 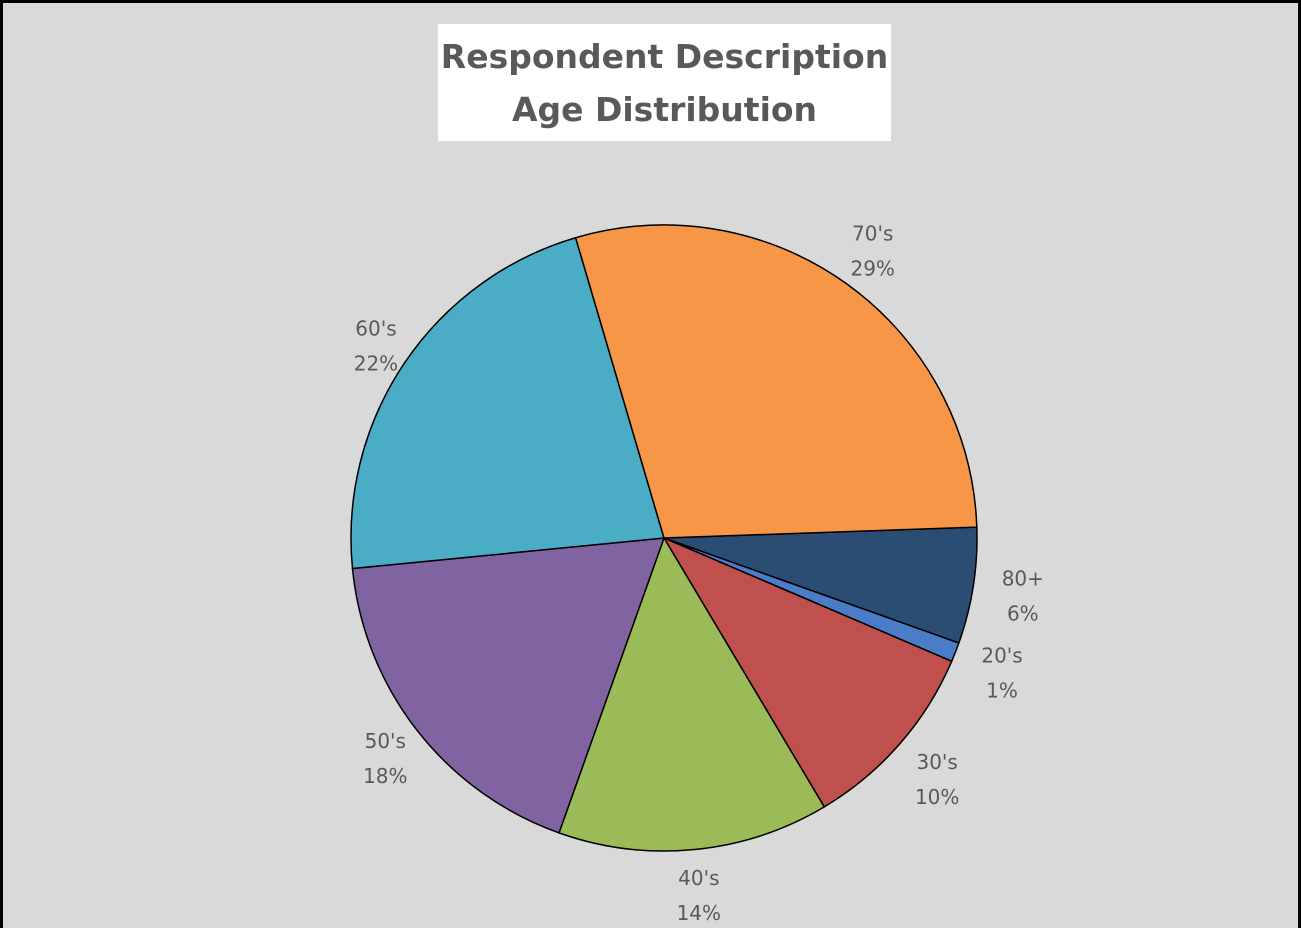 What do you see at coordinates (376, 346) in the screenshot?
I see `data-label-60s: 60's 22%` at bounding box center [376, 346].